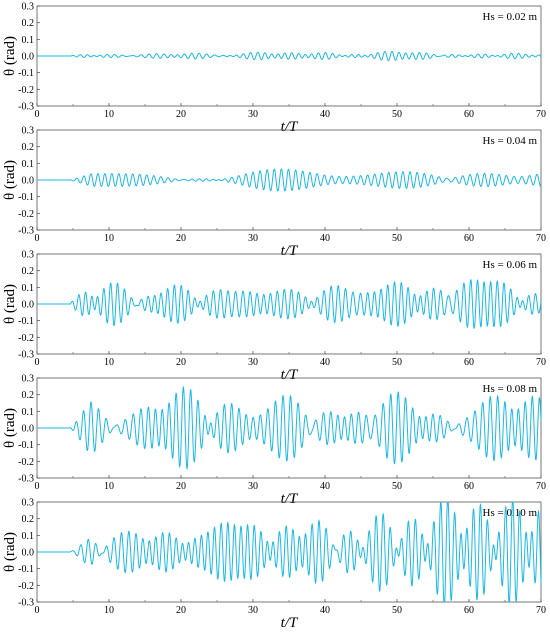  I want to click on hs-annotation: Hs = 0.08 m, so click(510, 389).